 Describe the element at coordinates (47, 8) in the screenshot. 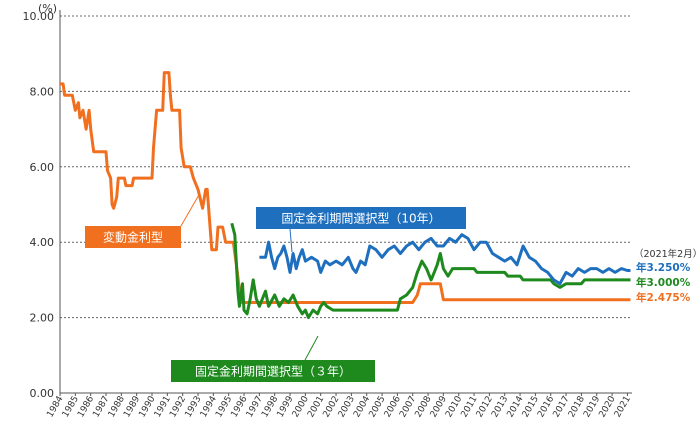

I see `y-axis-unit: (%)` at that location.